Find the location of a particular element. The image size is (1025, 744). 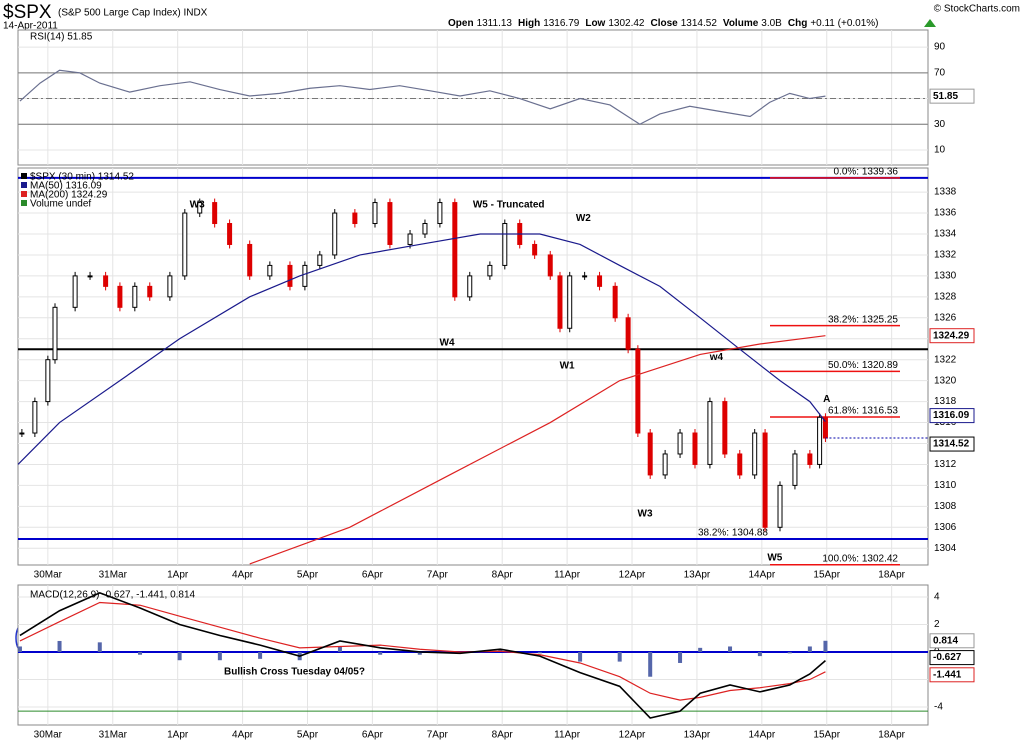

credit: © StockCharts.com is located at coordinates (977, 9).